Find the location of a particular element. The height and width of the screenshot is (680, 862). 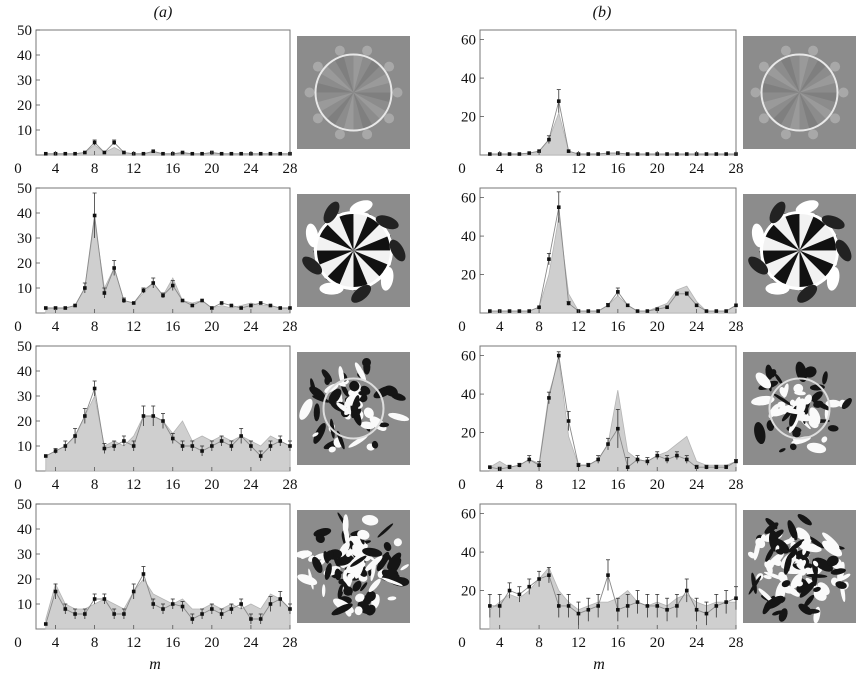

y-zero-label: 0 is located at coordinates (462, 643).